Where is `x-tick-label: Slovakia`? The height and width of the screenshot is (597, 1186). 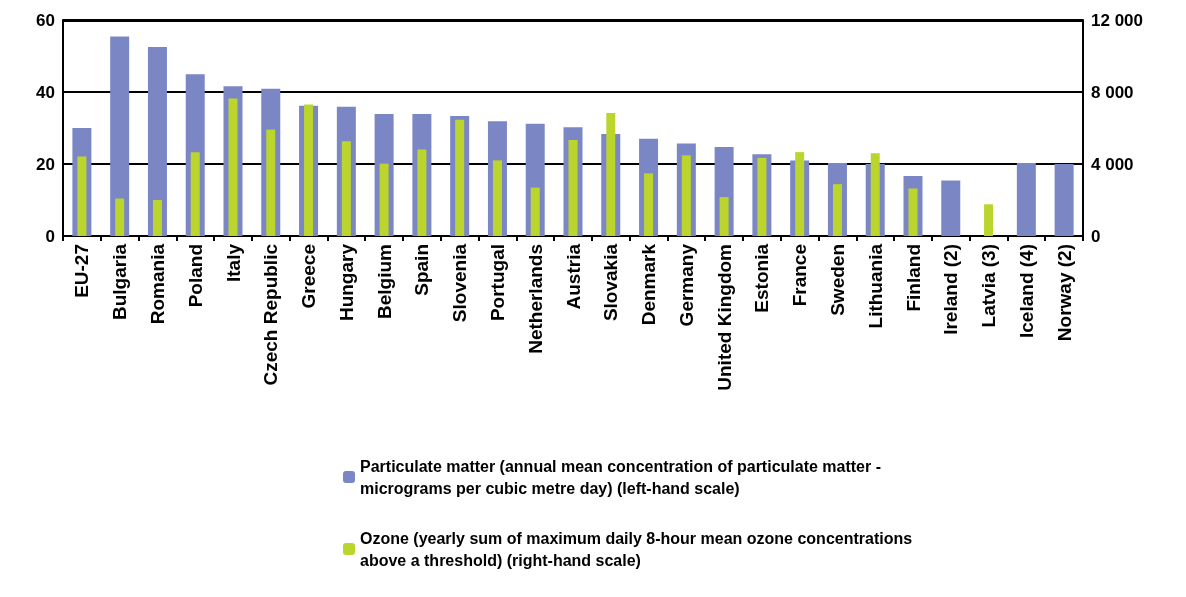
x-tick-label: Slovakia is located at coordinates (611, 282).